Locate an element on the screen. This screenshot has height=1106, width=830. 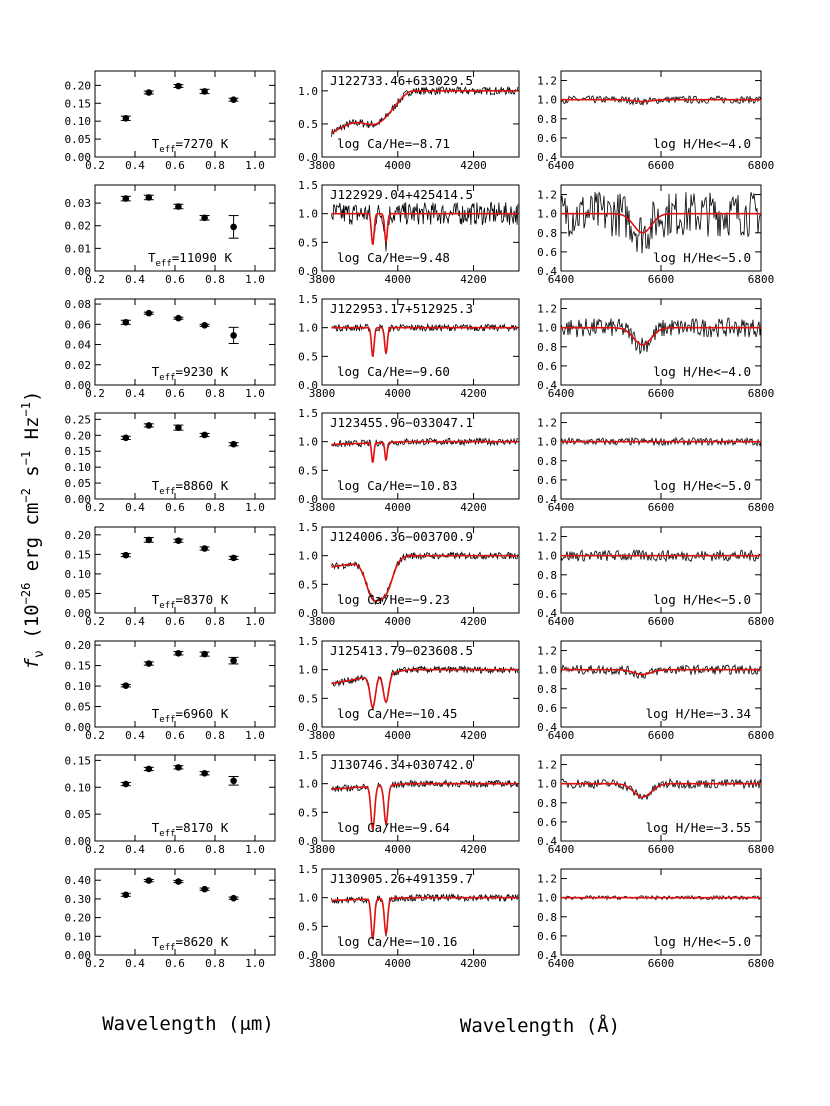
caK-frame is located at coordinates (420, 912).